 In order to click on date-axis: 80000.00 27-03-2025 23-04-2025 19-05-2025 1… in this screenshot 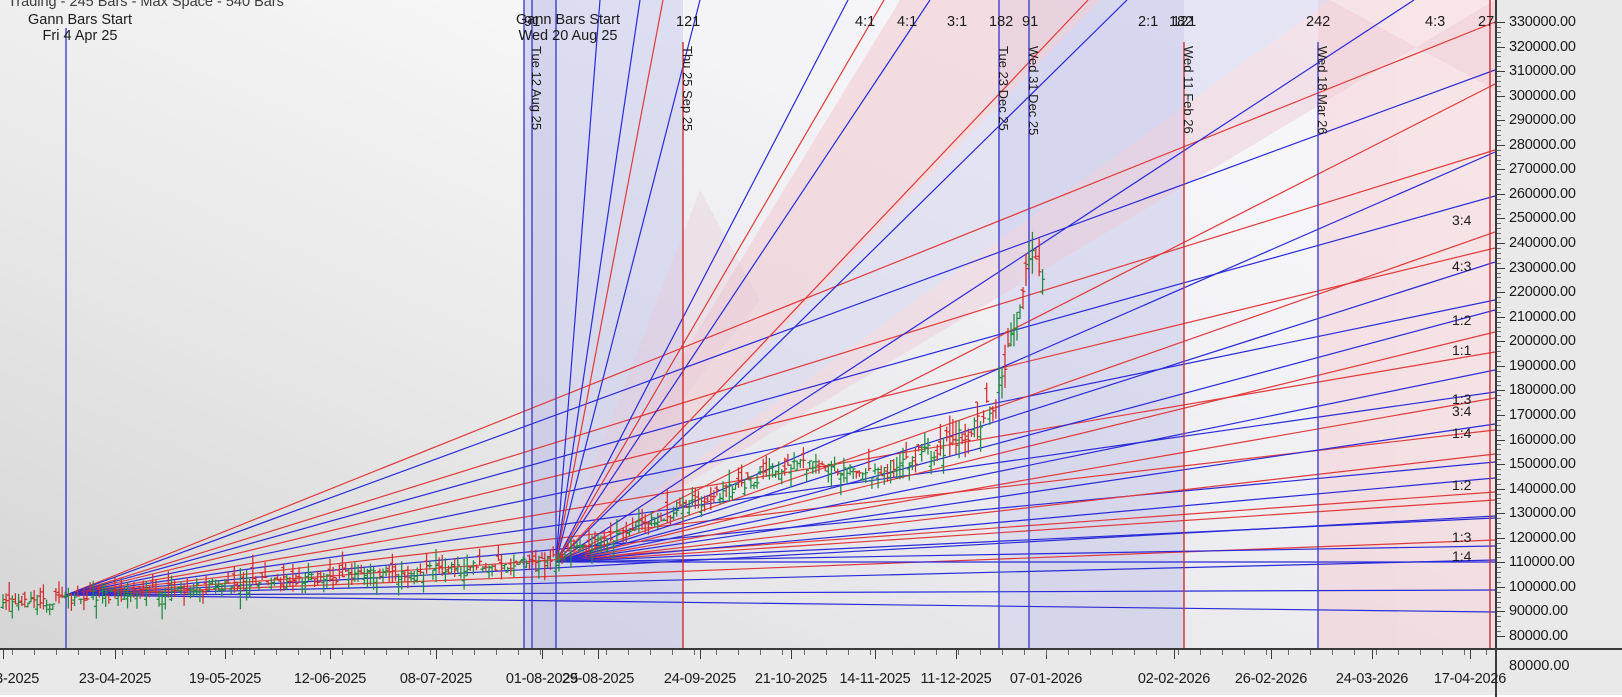, I will do `click(811, 672)`.